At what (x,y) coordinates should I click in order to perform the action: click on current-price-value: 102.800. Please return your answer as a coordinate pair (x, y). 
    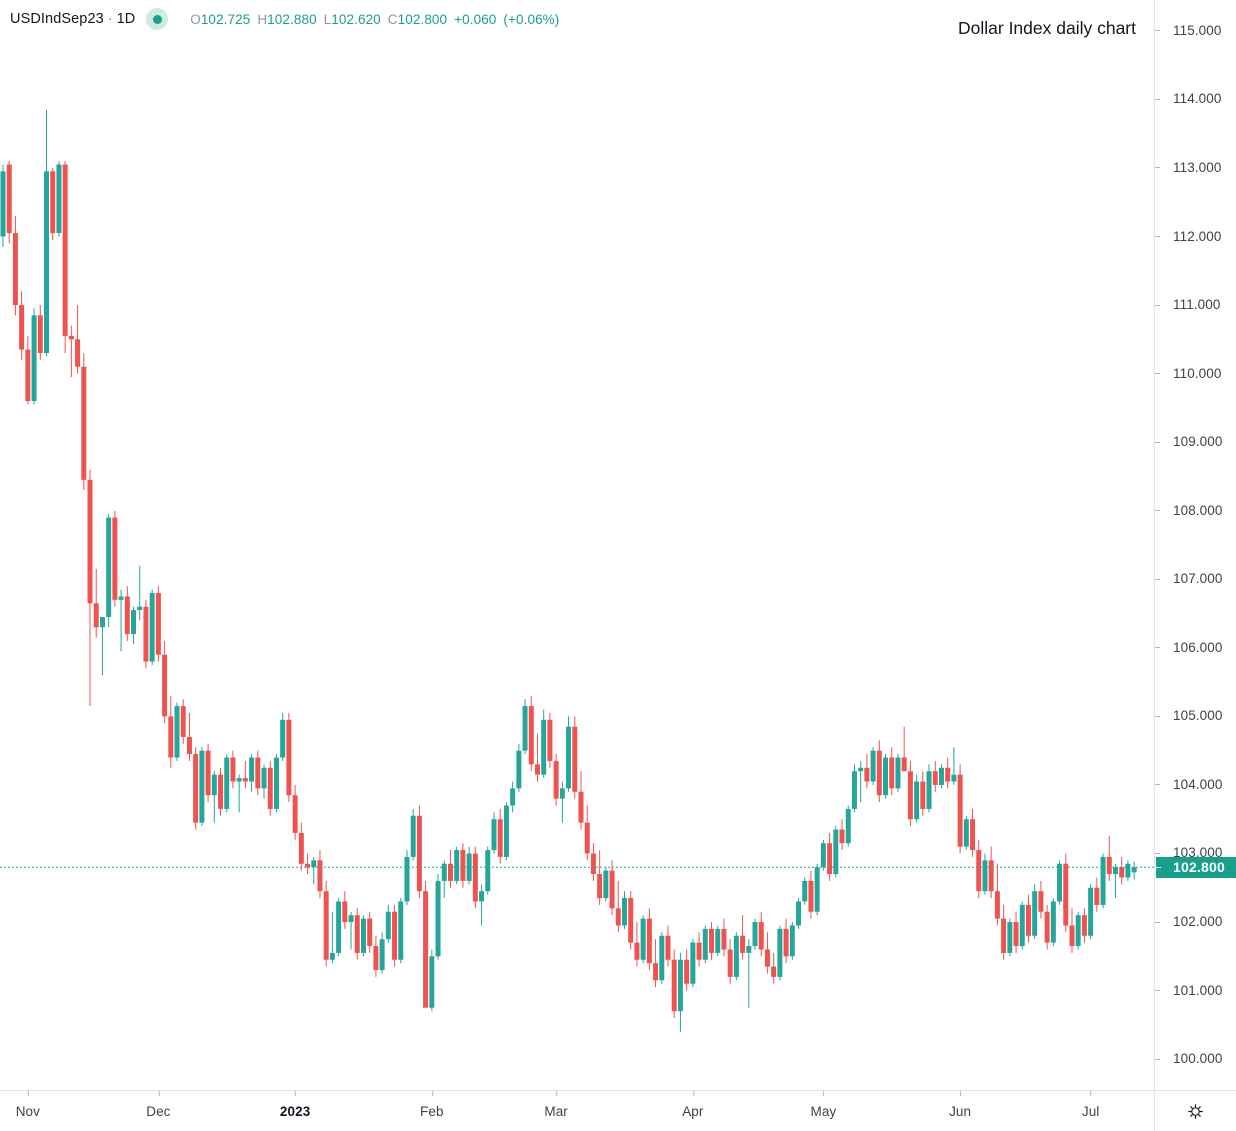
    Looking at the image, I should click on (1199, 866).